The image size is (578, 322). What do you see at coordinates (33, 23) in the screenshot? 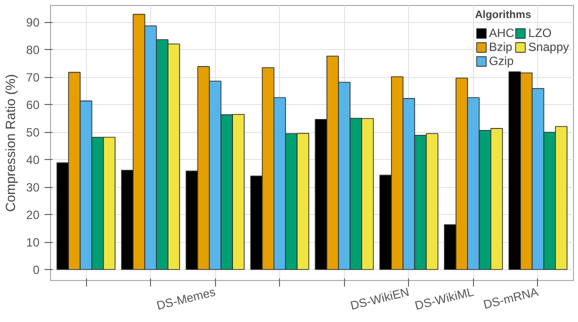
I see `y-tick-label: 90` at bounding box center [33, 23].